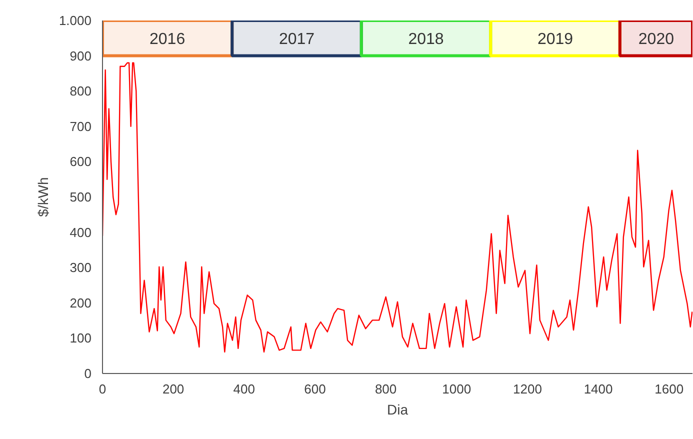 The image size is (693, 439). I want to click on band-label: 2018, so click(426, 39).